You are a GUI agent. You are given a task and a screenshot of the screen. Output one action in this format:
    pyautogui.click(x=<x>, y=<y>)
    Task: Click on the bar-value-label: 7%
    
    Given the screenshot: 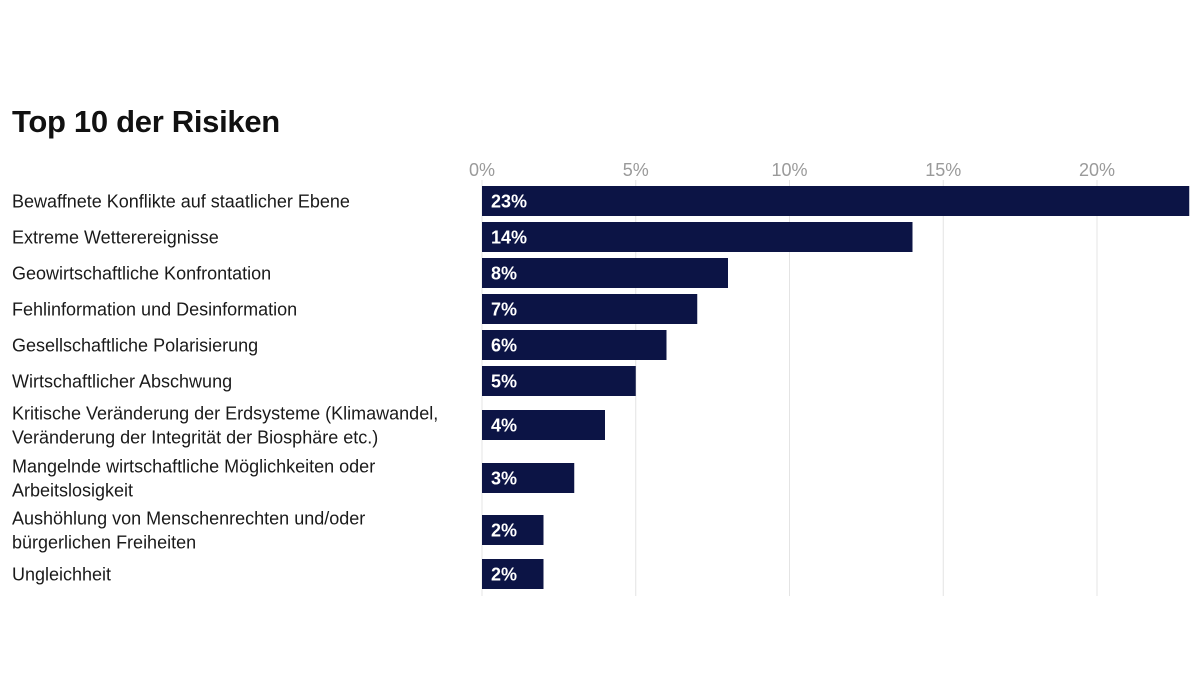 What is the action you would take?
    pyautogui.click(x=504, y=310)
    